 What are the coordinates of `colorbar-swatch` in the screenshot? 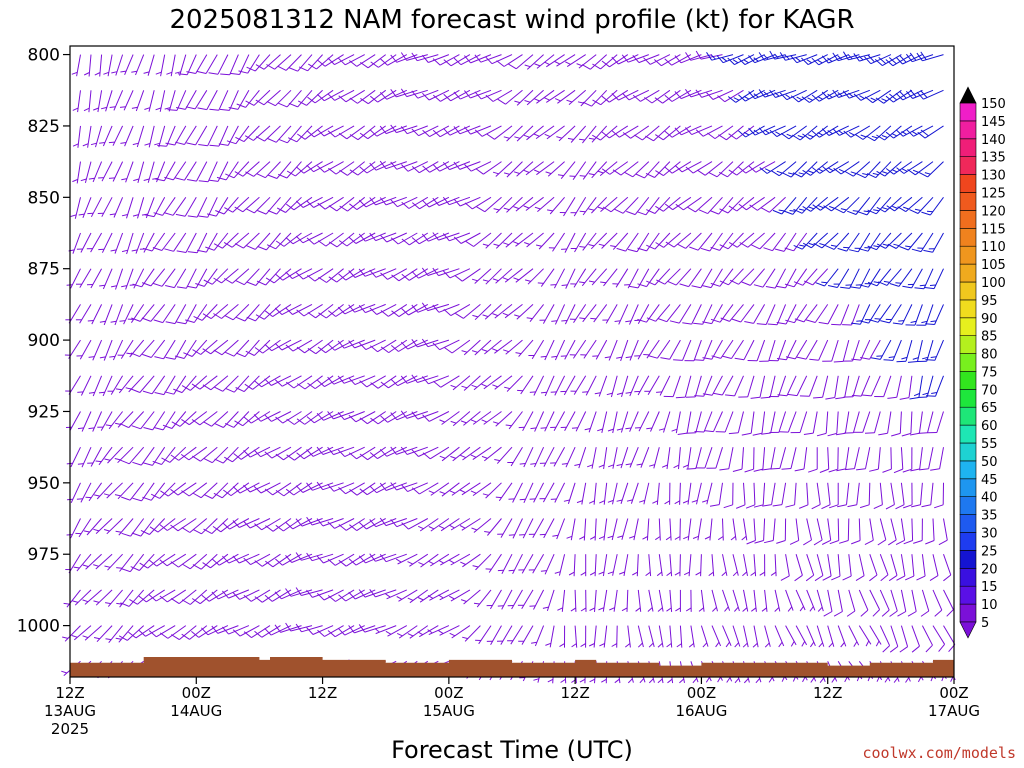 It's located at (968, 577).